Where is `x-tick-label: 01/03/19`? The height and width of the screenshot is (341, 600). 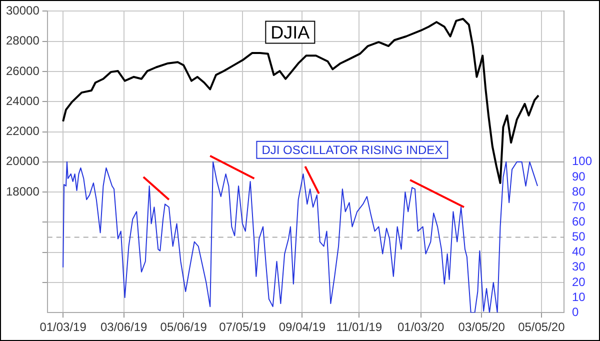
x-tick-label: 01/03/19 is located at coordinates (63, 327).